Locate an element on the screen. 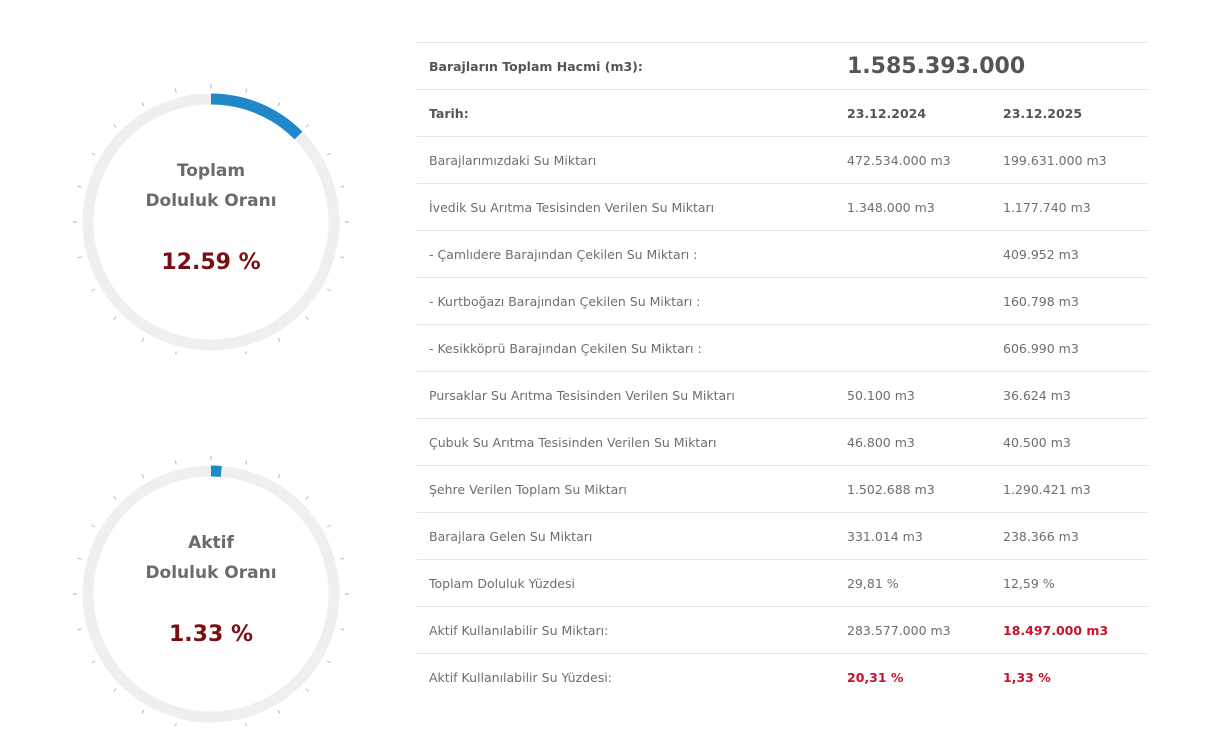 The image size is (1223, 736). total-gauge-fill-arc is located at coordinates (256, 116).